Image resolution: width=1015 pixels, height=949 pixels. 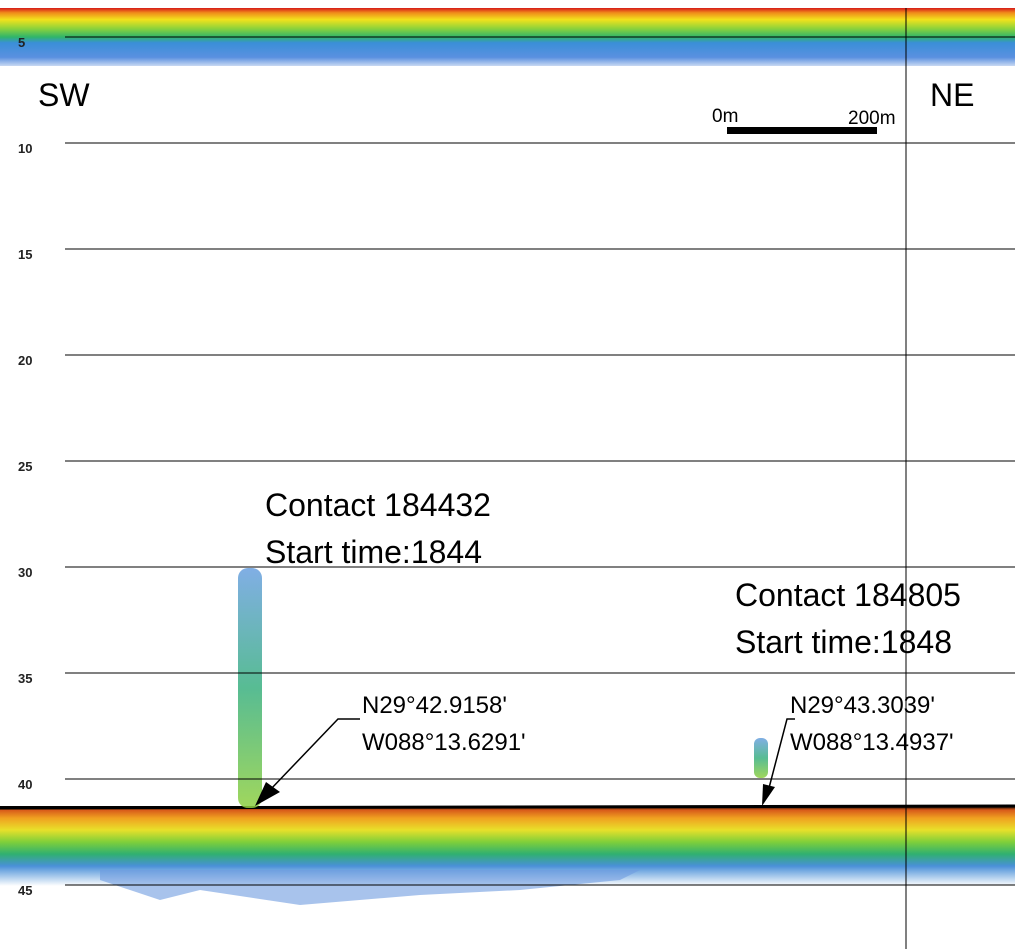 What do you see at coordinates (25, 784) in the screenshot?
I see `depth-label: 40` at bounding box center [25, 784].